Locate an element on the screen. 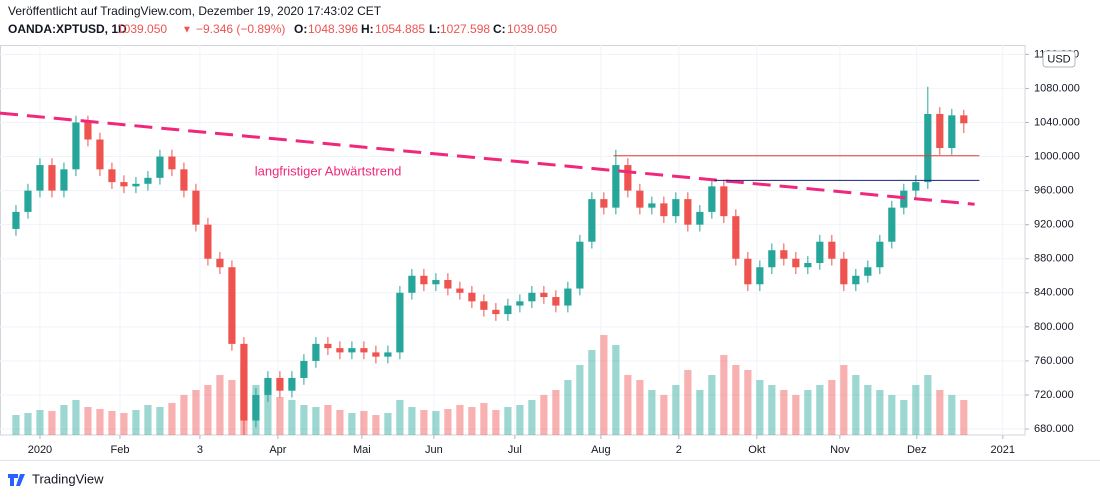 The image size is (1100, 498). x-tick-label: 2021 is located at coordinates (1003, 450).